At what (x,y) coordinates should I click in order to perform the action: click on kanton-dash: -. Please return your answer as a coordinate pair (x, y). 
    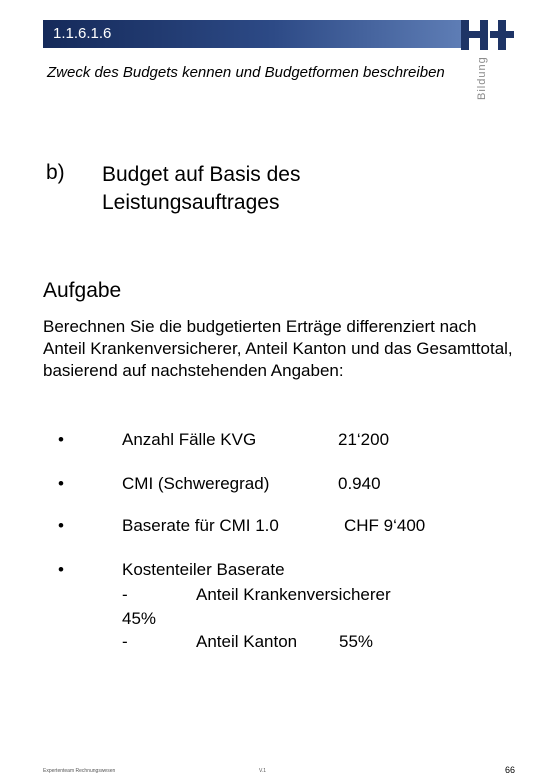
    Looking at the image, I should click on (125, 641).